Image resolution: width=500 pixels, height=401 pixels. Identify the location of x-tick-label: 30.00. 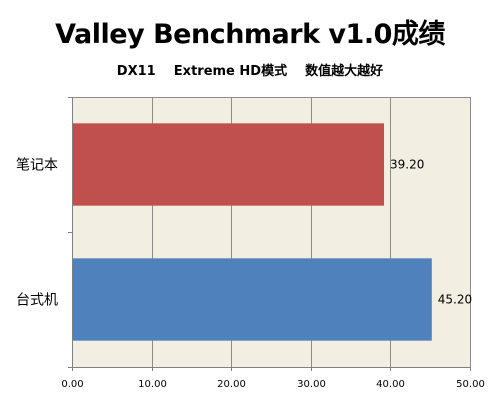
(311, 384).